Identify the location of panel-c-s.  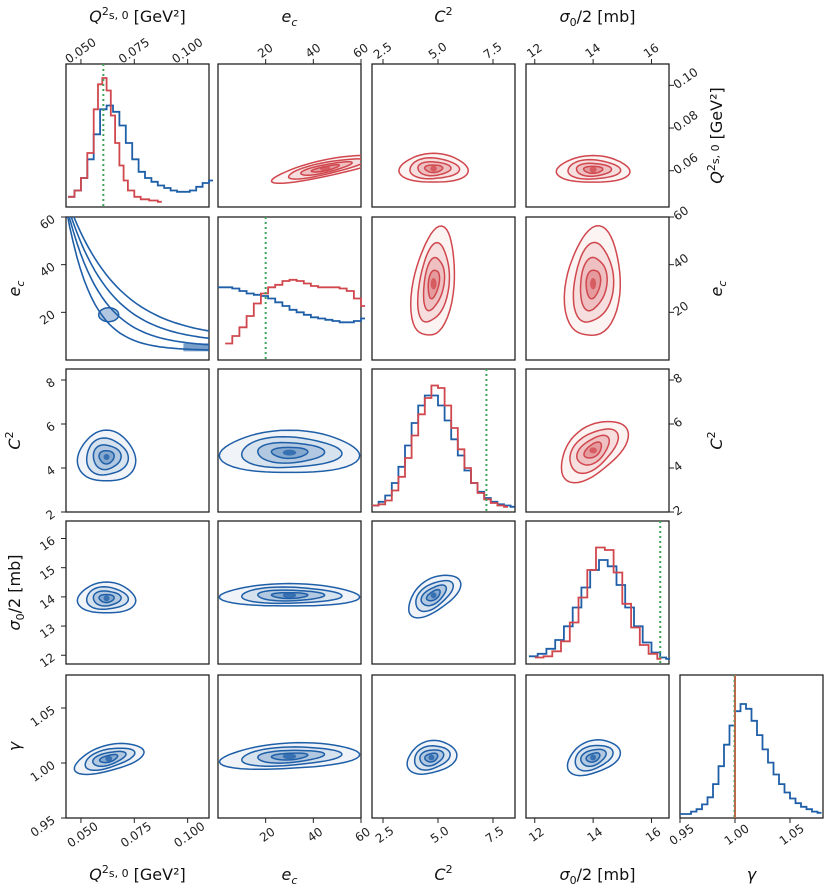
(597, 440).